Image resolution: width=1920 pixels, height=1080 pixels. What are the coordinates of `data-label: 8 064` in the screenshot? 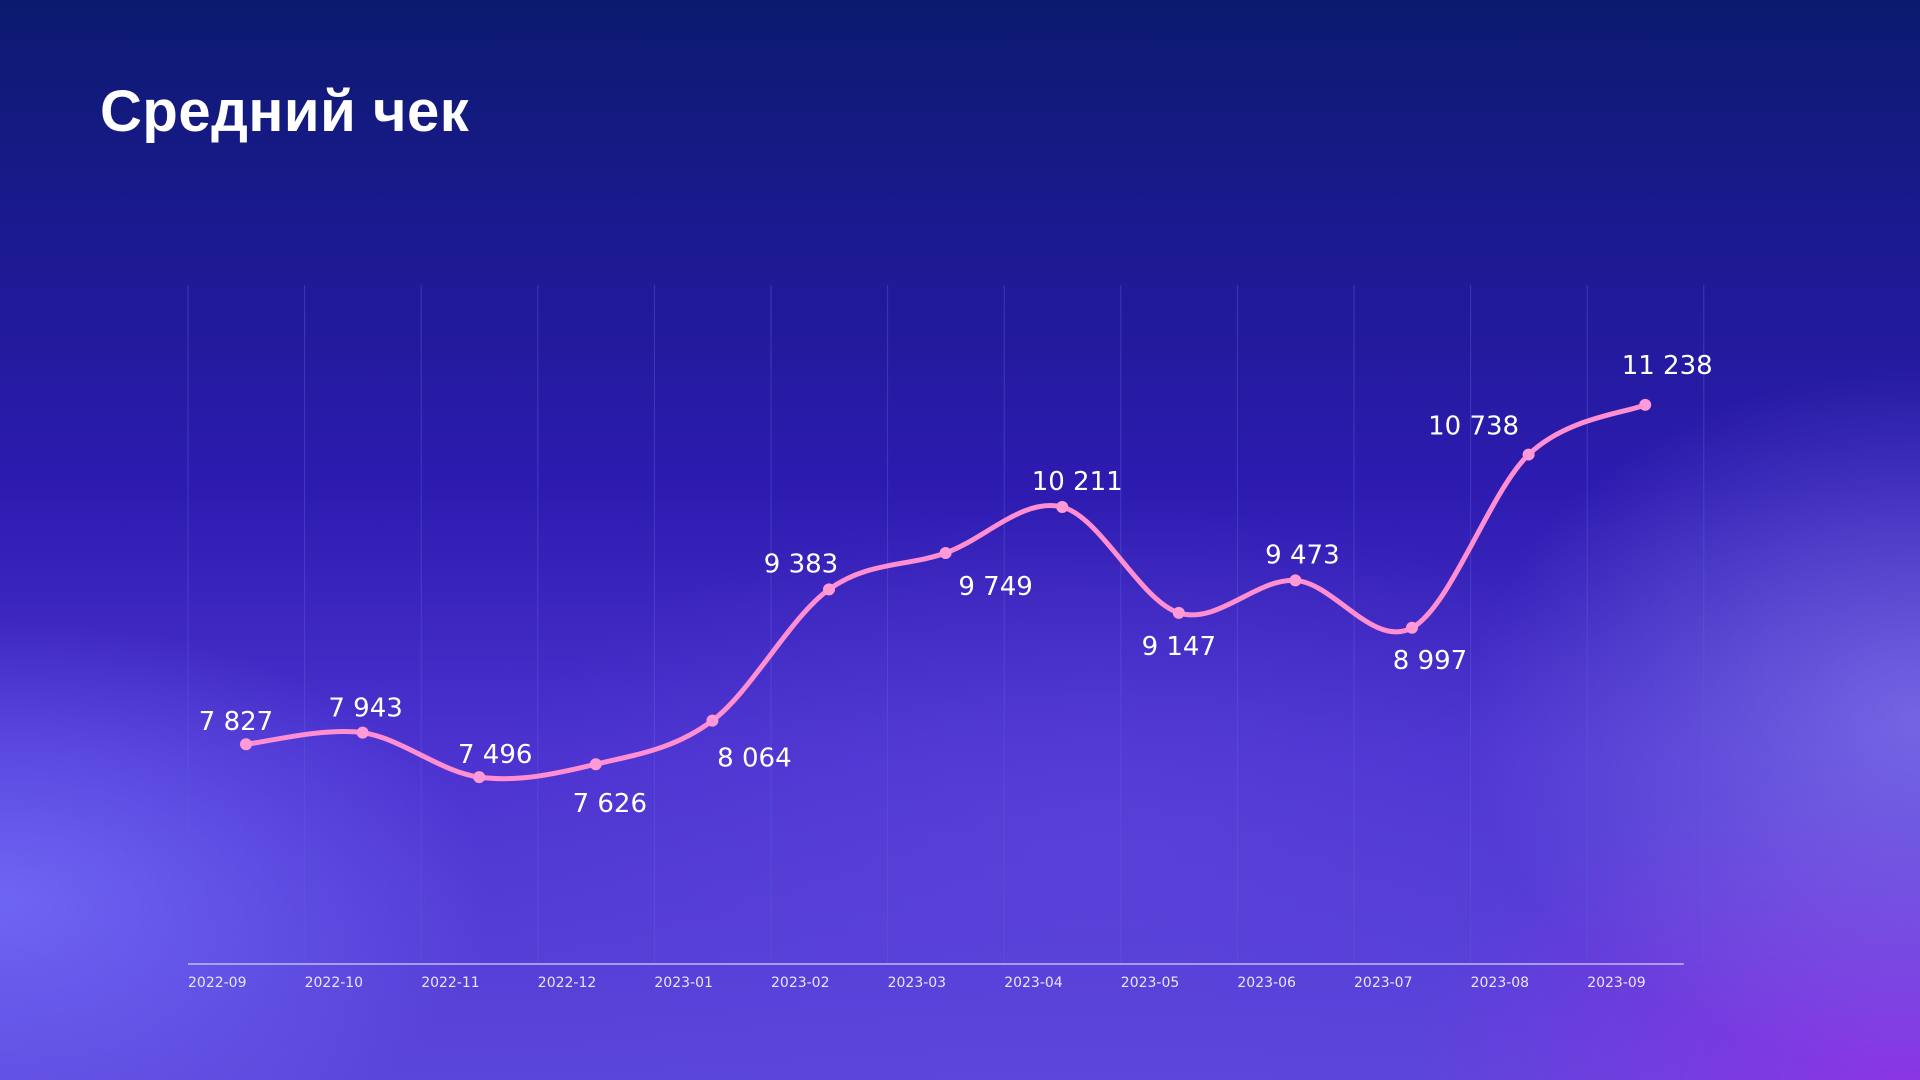 It's located at (754, 759).